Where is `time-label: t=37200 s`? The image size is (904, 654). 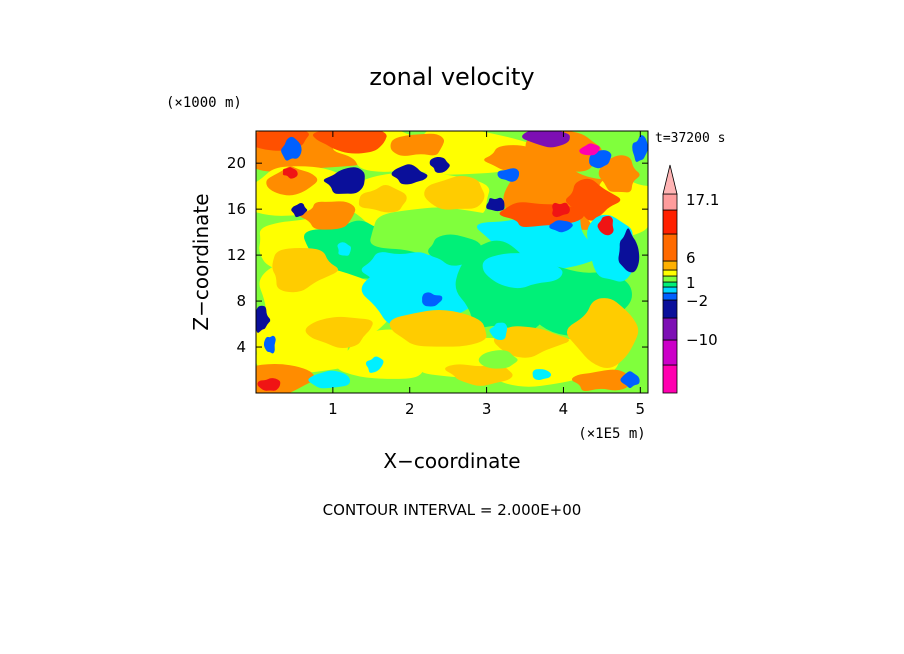 time-label: t=37200 s is located at coordinates (690, 138).